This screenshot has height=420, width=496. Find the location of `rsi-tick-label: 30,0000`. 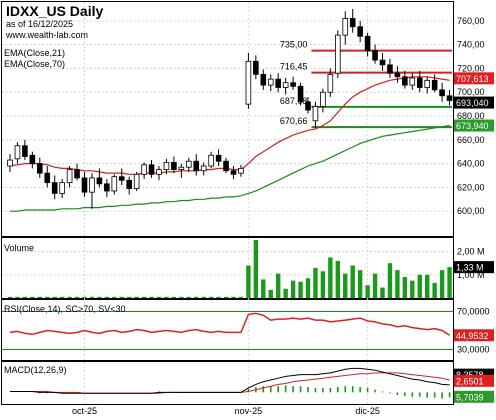

rsi-tick-label: 30,0000 is located at coordinates (473, 350).